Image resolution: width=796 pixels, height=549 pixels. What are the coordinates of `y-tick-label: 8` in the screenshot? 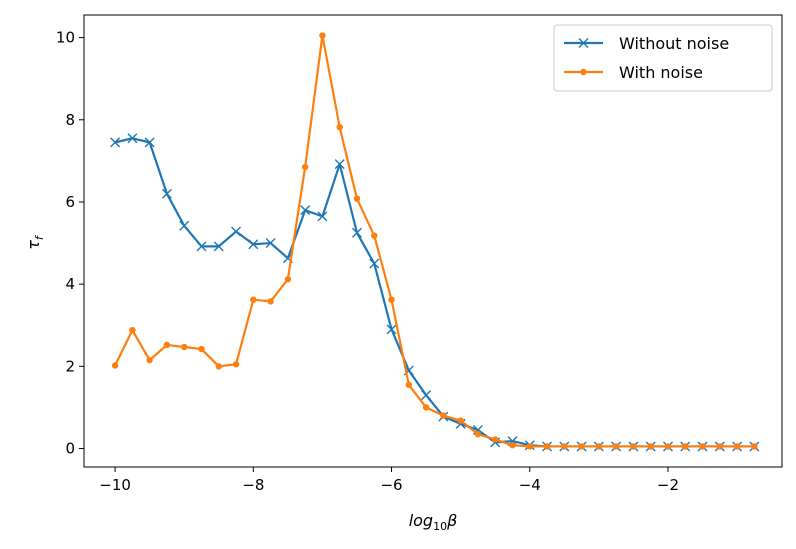 It's located at (70, 120).